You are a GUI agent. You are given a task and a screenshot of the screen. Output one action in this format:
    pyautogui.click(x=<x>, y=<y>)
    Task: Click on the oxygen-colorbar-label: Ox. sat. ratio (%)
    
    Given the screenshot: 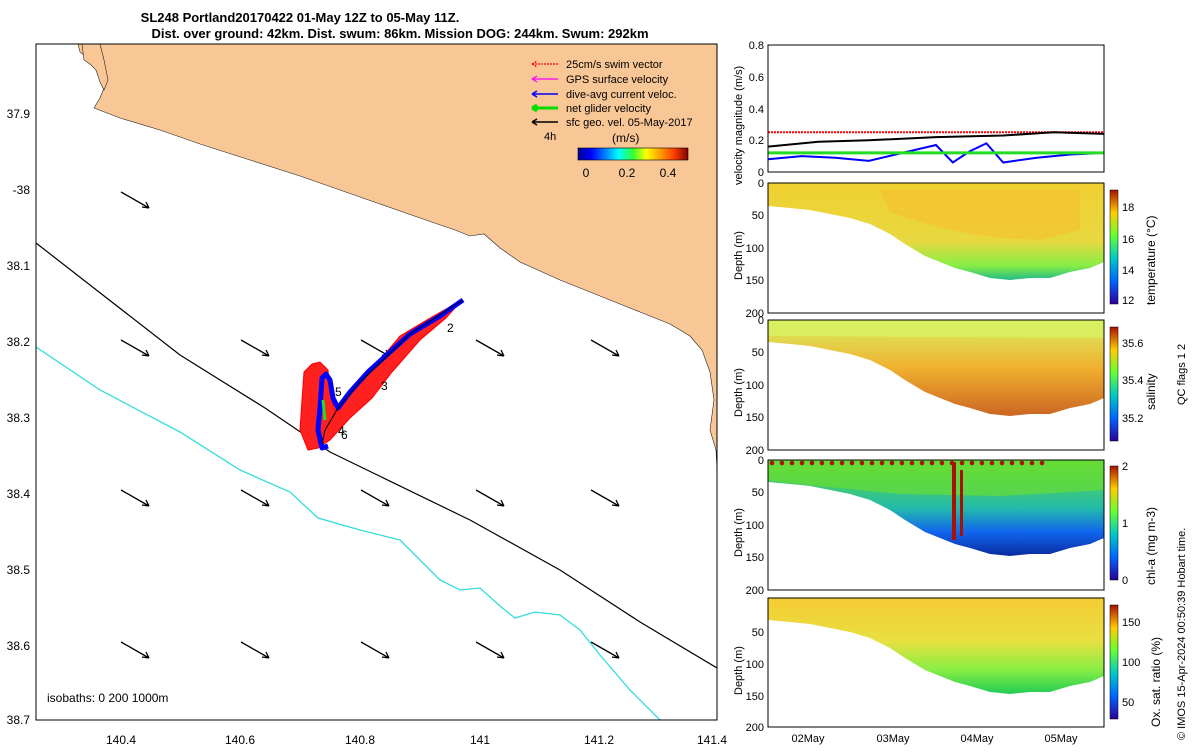 What is the action you would take?
    pyautogui.click(x=1156, y=682)
    